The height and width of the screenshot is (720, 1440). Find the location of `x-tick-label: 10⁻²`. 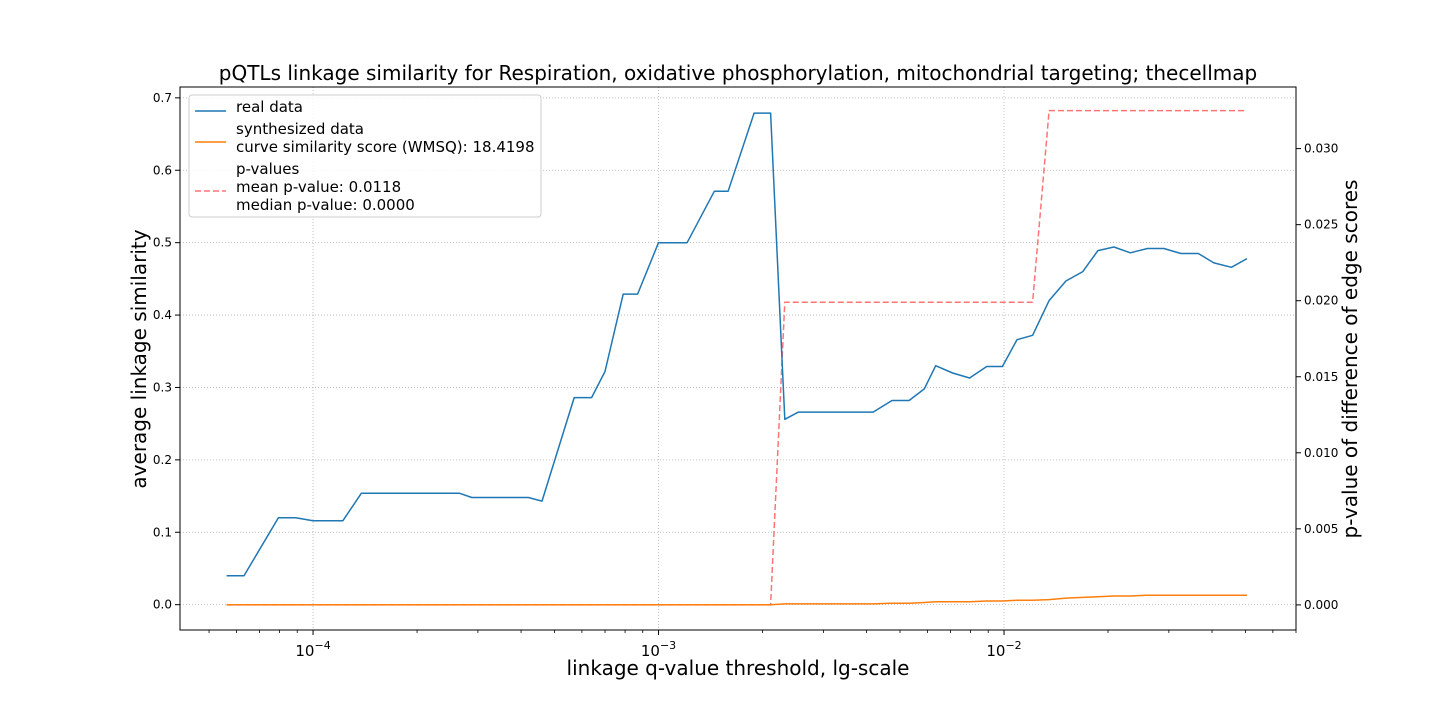

x-tick-label: 10⁻² is located at coordinates (1003, 649).